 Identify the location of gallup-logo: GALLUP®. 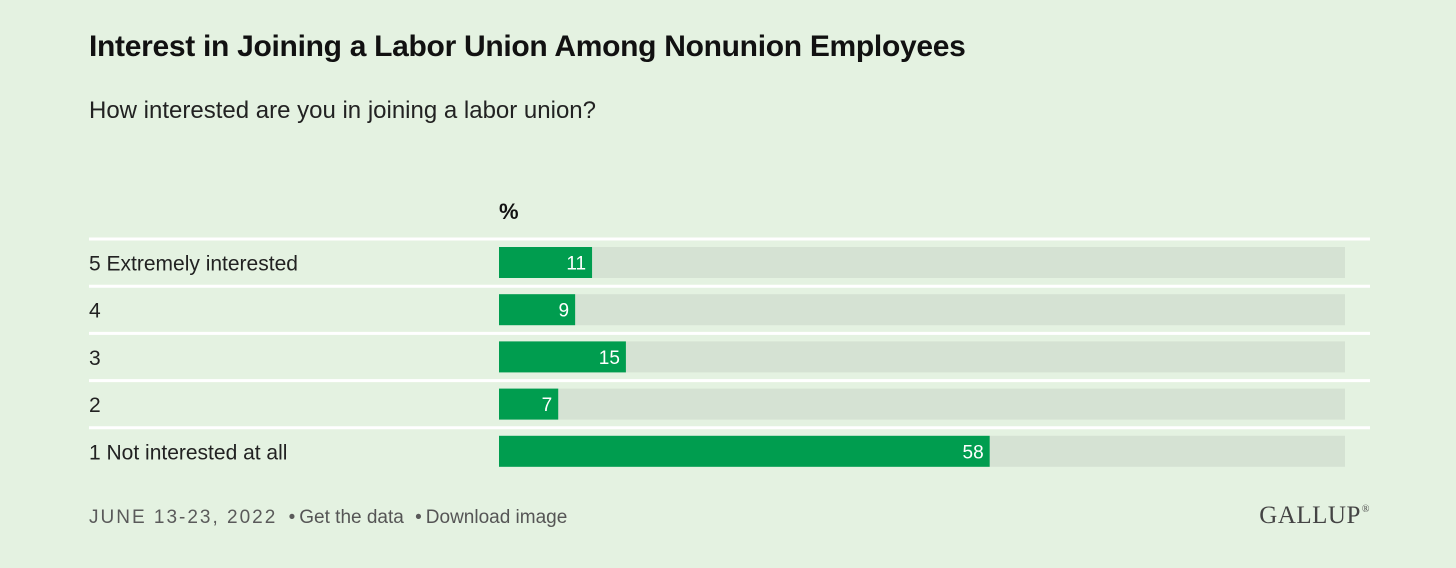
(1314, 516).